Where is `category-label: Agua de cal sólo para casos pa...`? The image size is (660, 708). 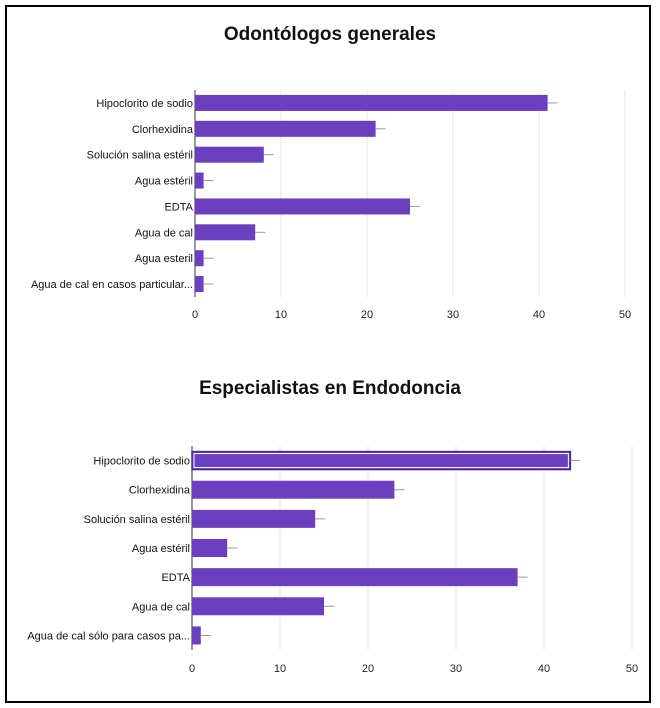
category-label: Agua de cal sólo para casos pa... is located at coordinates (108, 636).